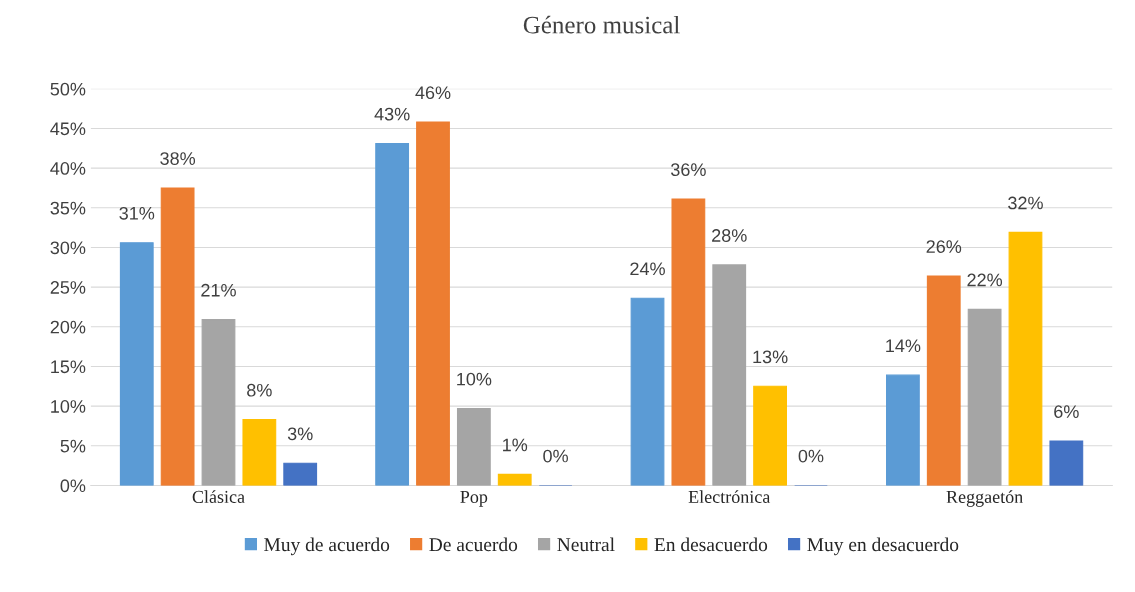  I want to click on data-label: 28%, so click(729, 235).